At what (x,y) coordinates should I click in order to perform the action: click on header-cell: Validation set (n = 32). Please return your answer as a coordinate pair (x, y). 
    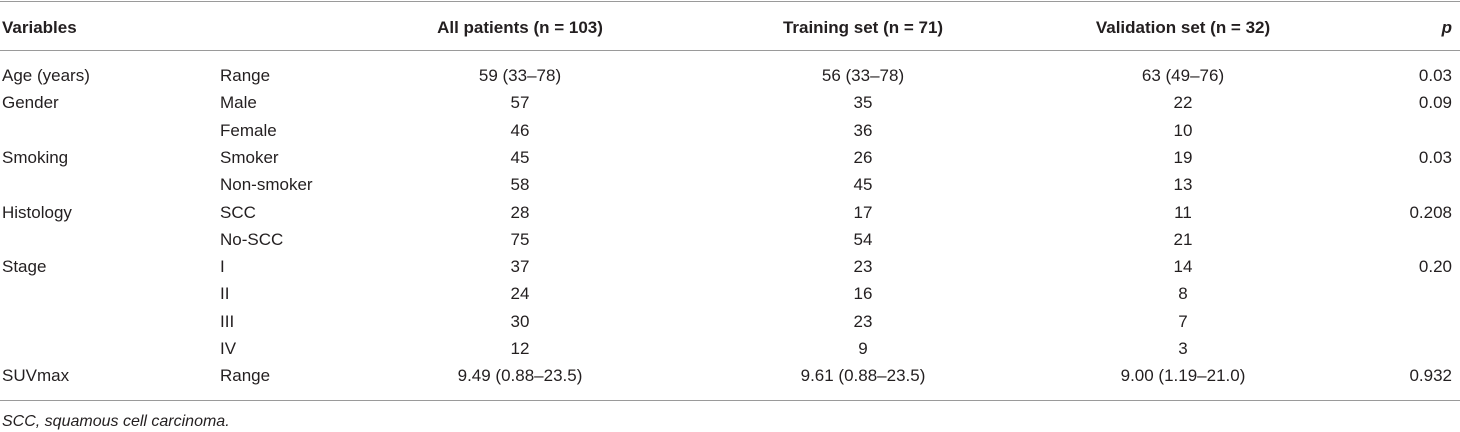
    Looking at the image, I should click on (1183, 27).